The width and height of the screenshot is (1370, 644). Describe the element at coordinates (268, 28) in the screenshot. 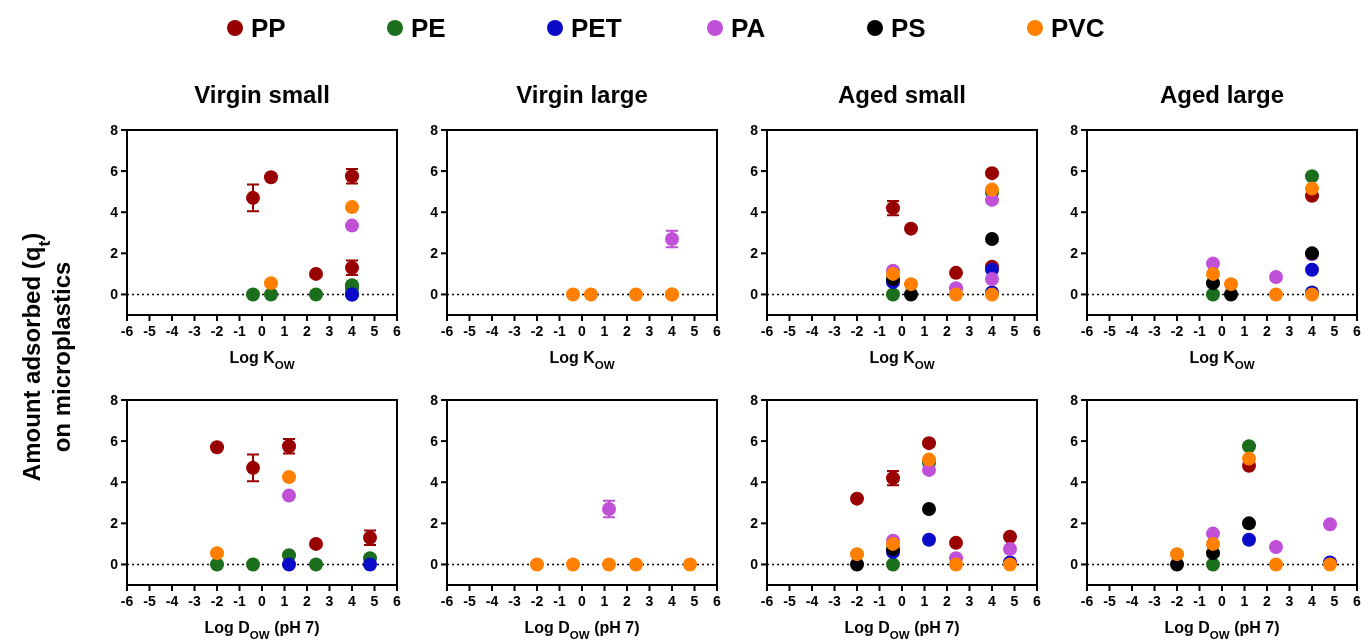

I see `legend-label: PP` at that location.